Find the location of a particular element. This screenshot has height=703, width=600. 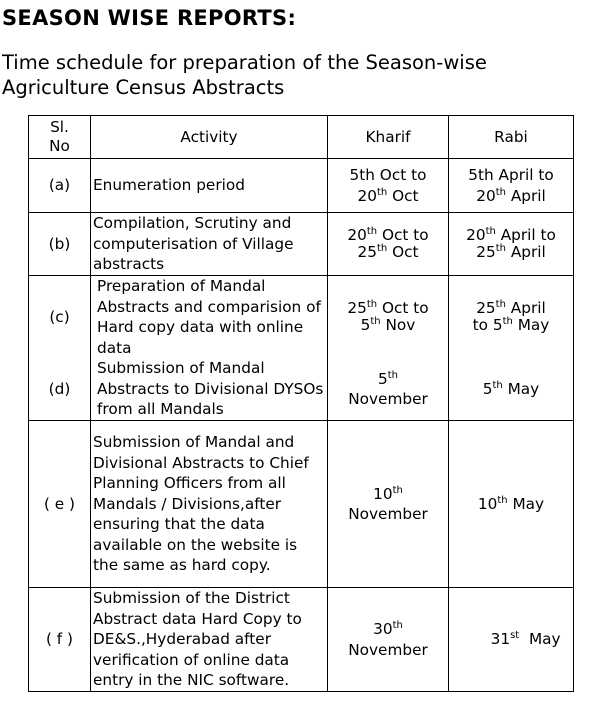

rabi-day: 31 is located at coordinates (500, 639).